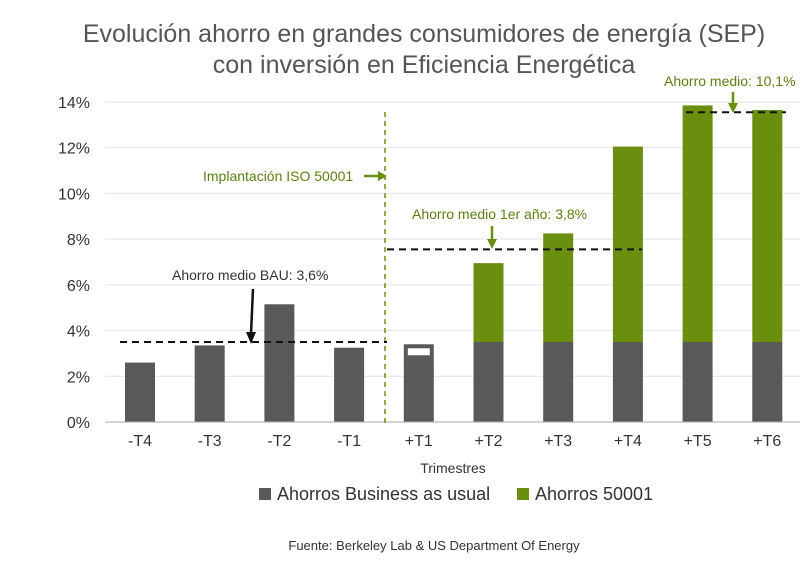 Image resolution: width=804 pixels, height=570 pixels. Describe the element at coordinates (499, 214) in the screenshot. I see `first-year-average-label: Ahorro medio 1er año: 3,8%` at that location.